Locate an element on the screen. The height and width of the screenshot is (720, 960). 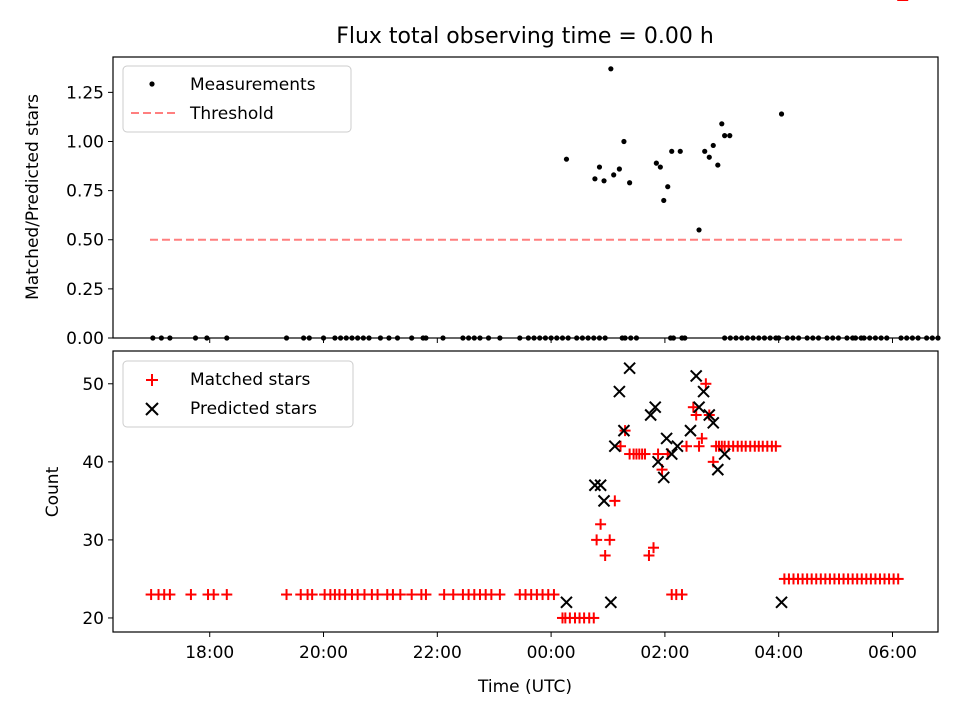
legend-matched-label: Matched stars is located at coordinates (250, 380).